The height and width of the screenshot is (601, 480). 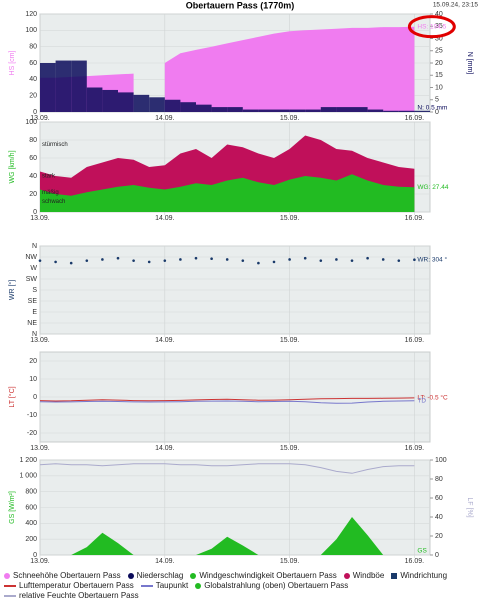 What do you see at coordinates (33, 301) in the screenshot?
I see `y-tick-label: SE` at bounding box center [33, 301].